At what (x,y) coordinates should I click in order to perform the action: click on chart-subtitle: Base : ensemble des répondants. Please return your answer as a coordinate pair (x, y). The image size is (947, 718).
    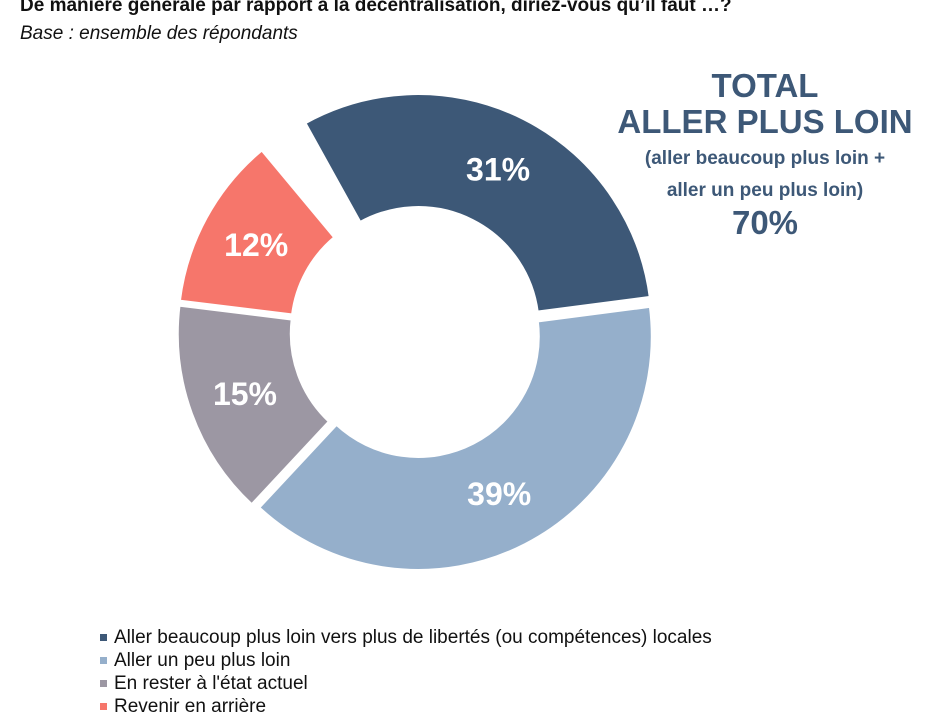
    Looking at the image, I should click on (159, 33).